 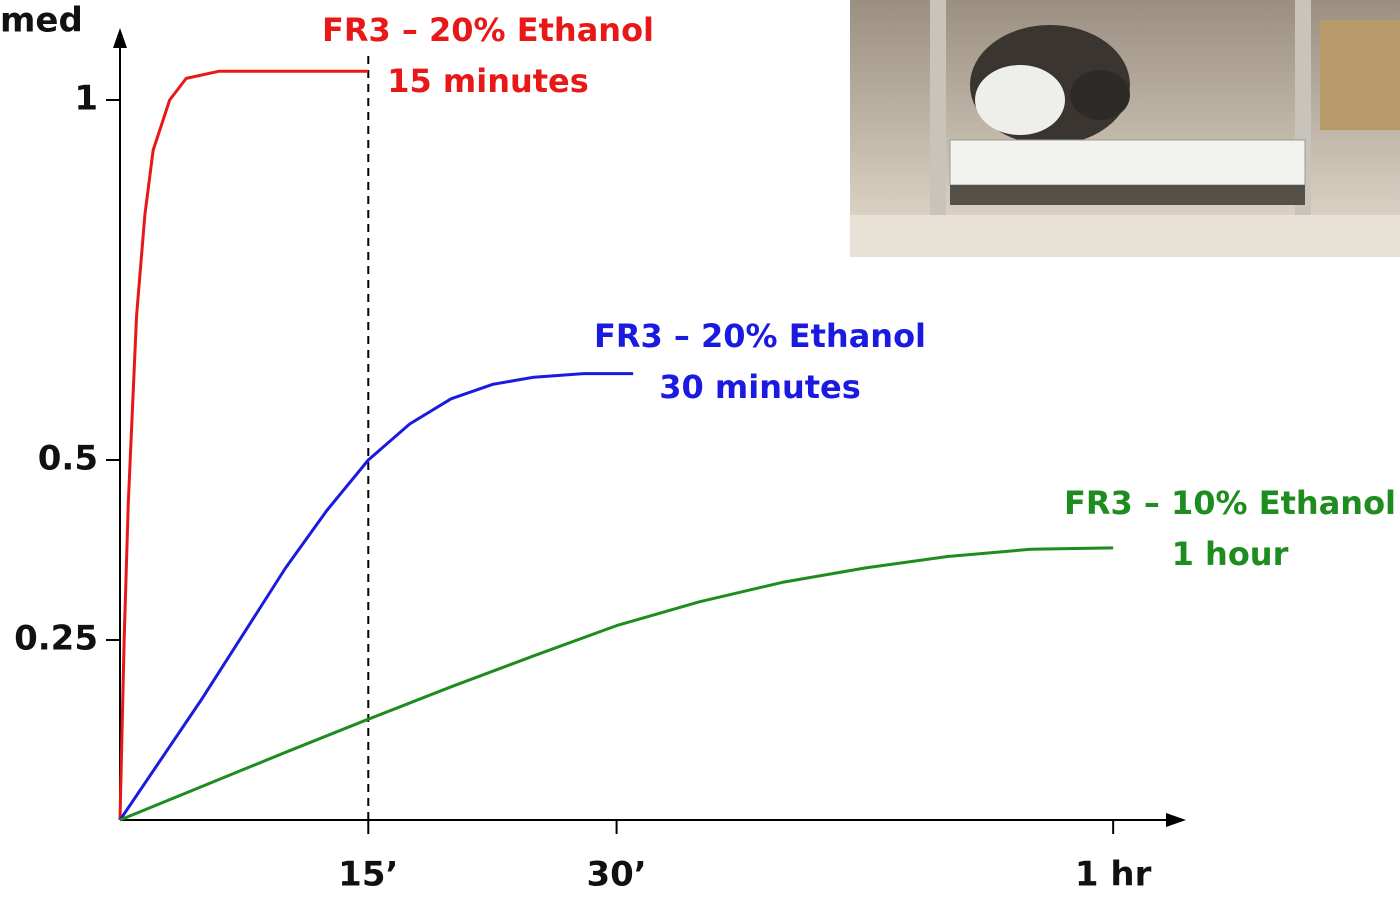 I want to click on series-label: FR3 – 10% Ethanol, so click(x=1230, y=503).